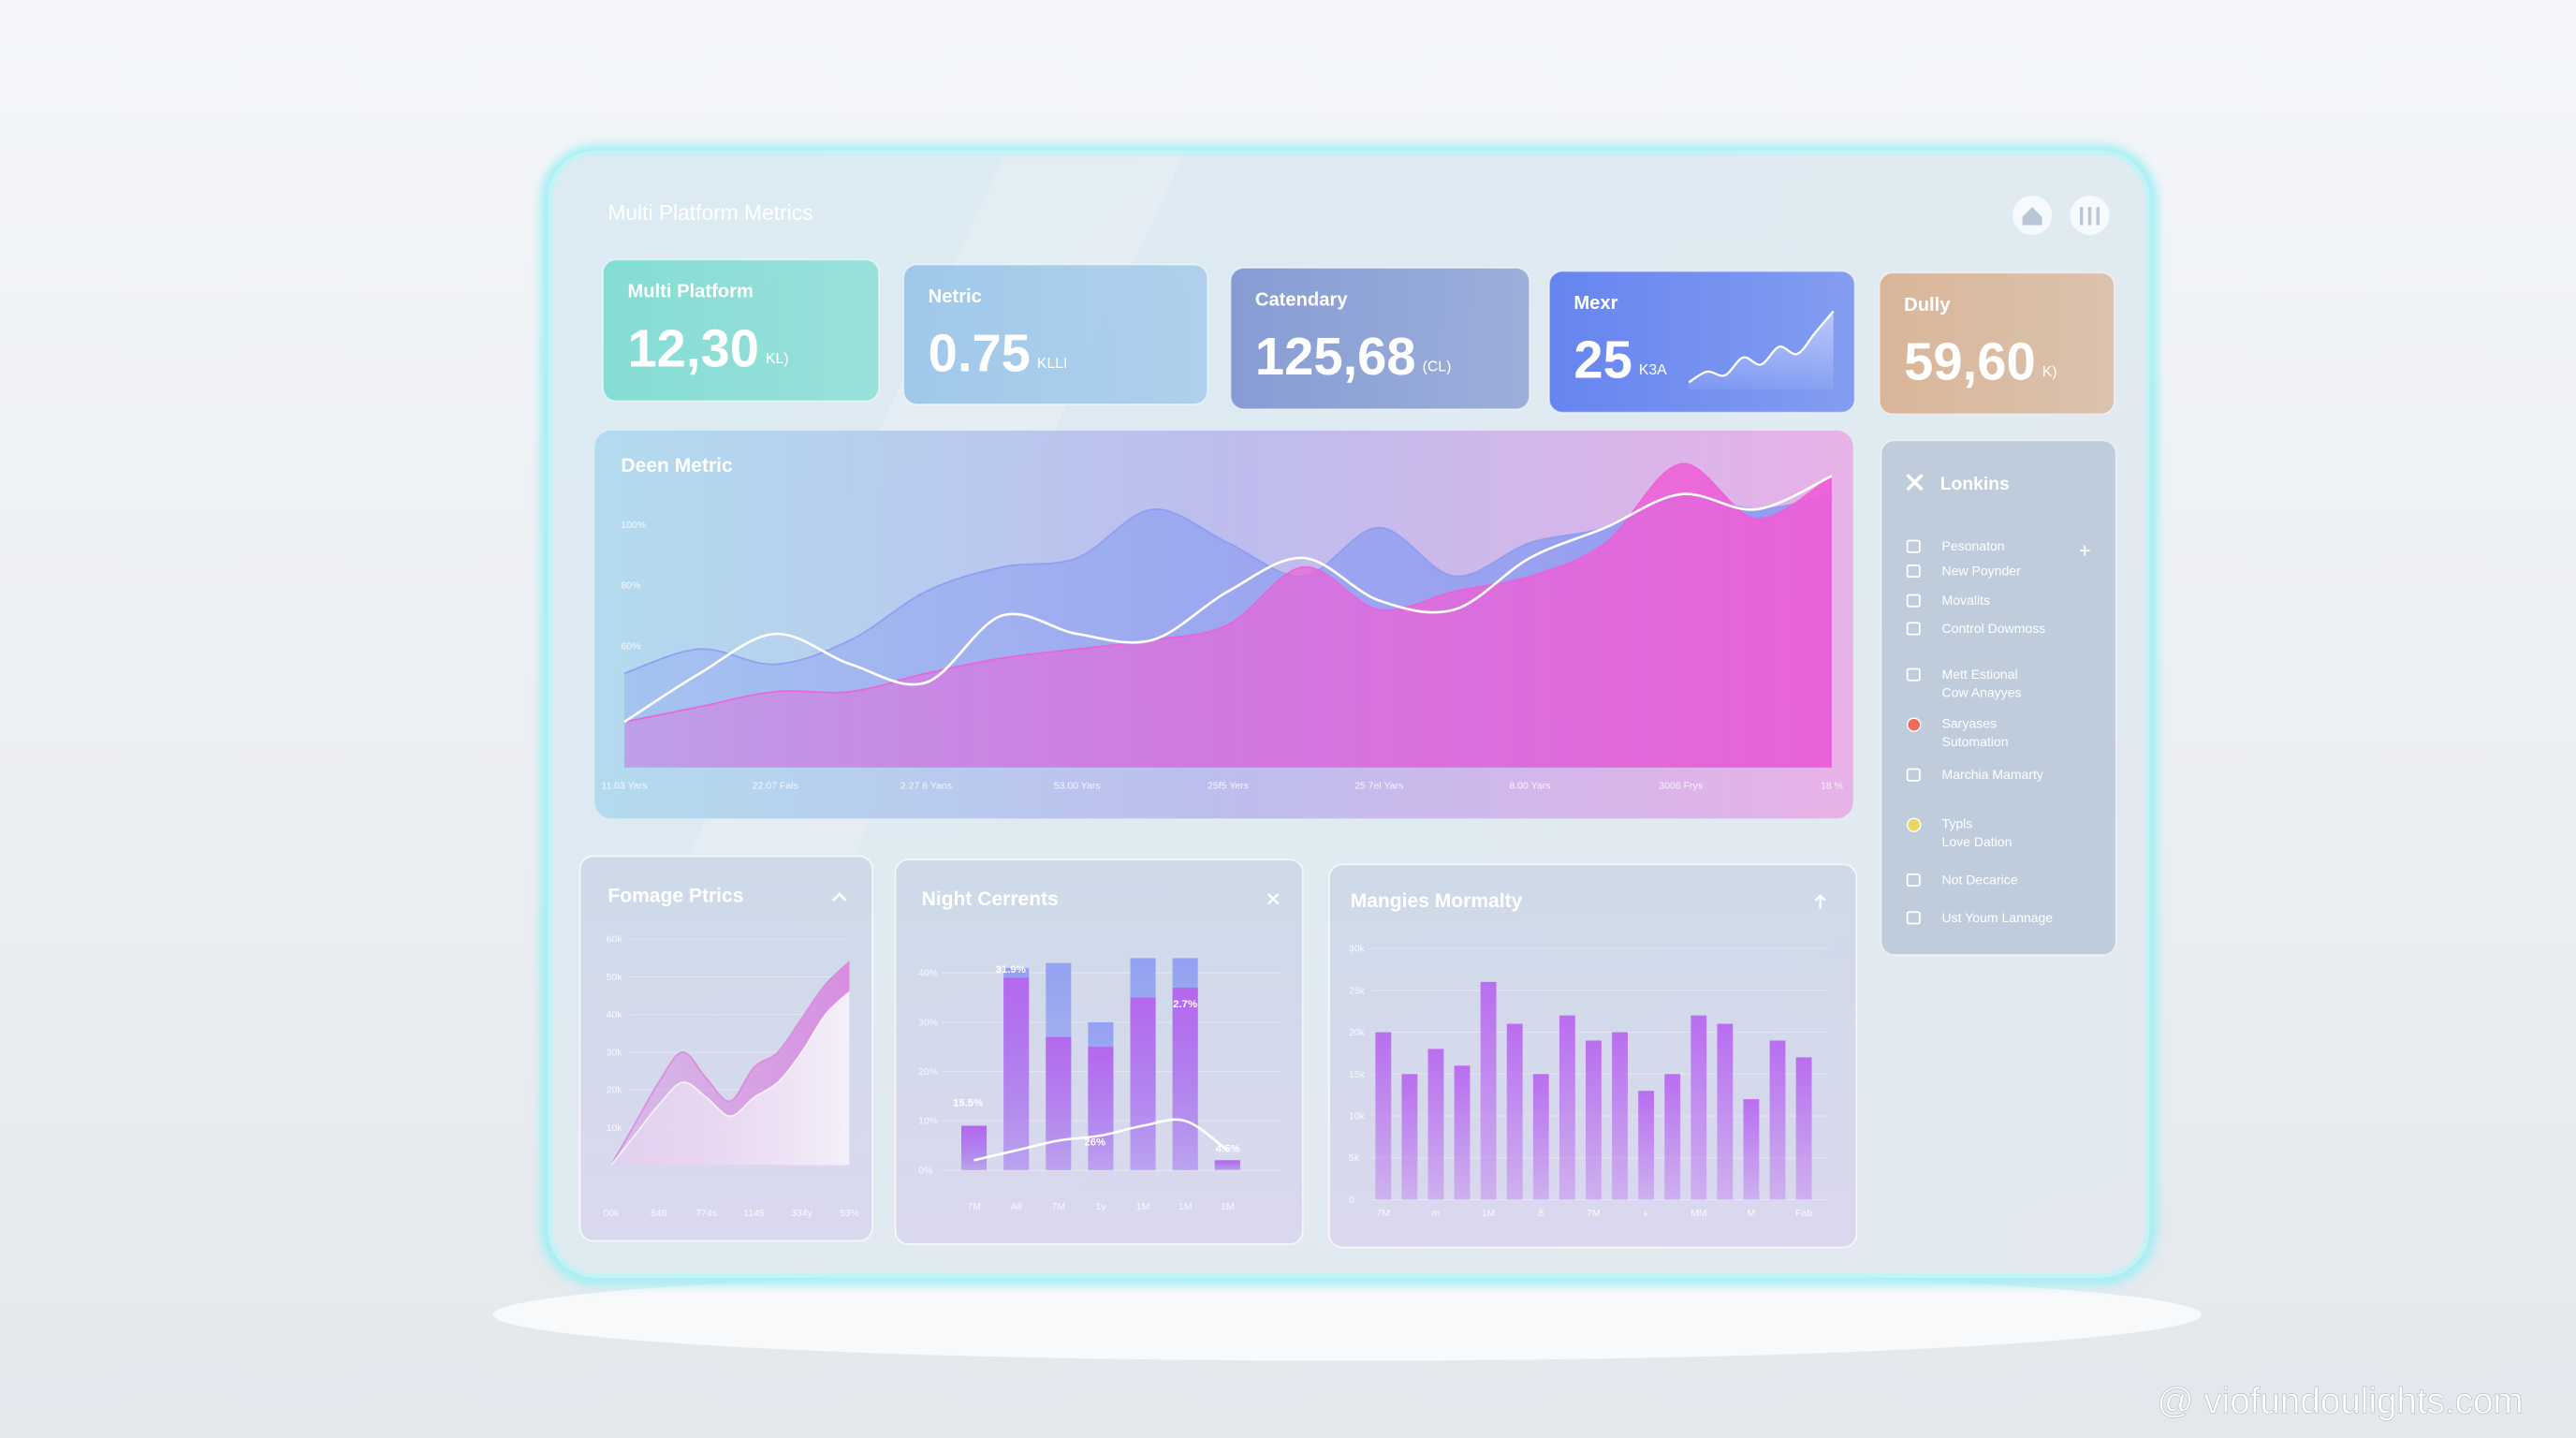 This screenshot has height=1438, width=2576. I want to click on kpi-value: 0.75, so click(980, 353).